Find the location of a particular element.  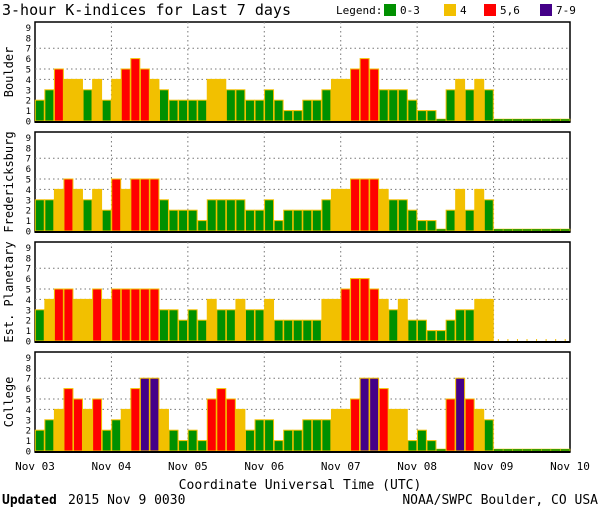

x-tick-label: Nov 06 is located at coordinates (264, 466).